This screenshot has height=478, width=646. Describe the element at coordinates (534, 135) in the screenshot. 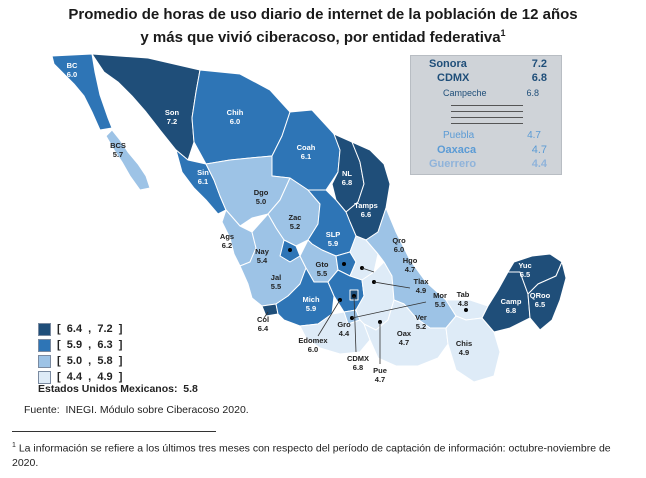

I see `rank-value-4: 4.7` at that location.